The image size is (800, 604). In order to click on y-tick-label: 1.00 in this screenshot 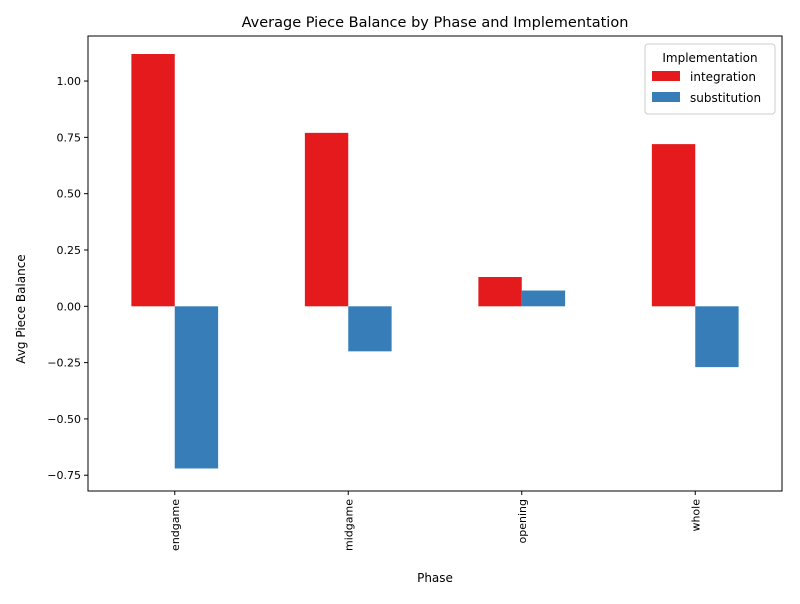, I will do `click(69, 81)`.